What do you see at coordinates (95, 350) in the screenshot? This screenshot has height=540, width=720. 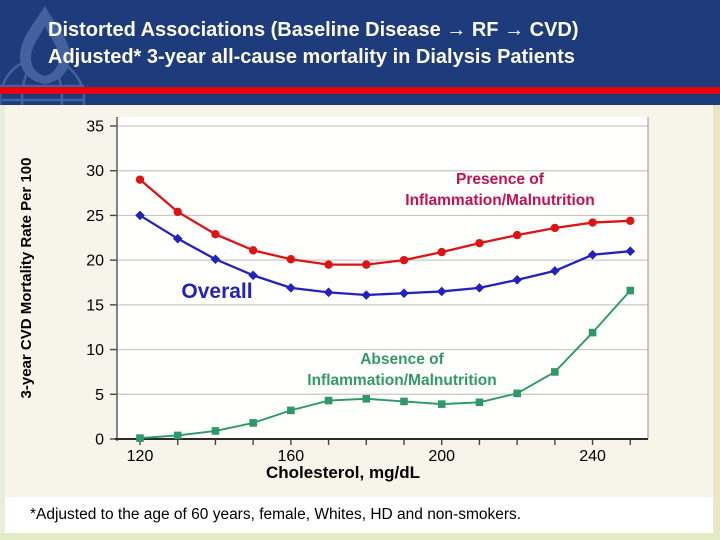 I see `y-tick-label: 10` at bounding box center [95, 350].